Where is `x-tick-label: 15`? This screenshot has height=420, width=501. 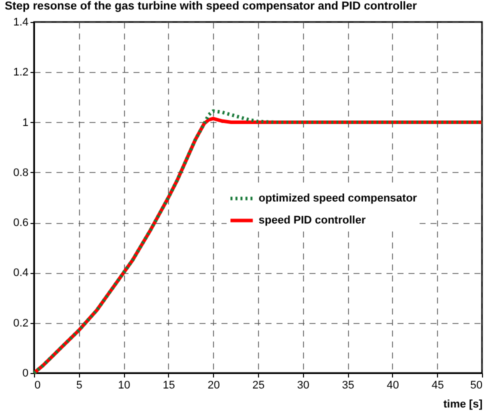
x-tick-label: 15 is located at coordinates (169, 386).